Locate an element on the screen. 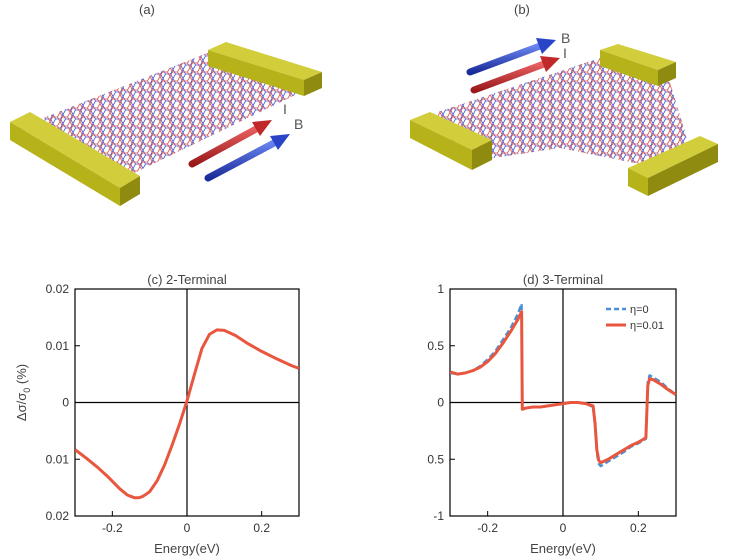 The width and height of the screenshot is (748, 558). panel-a-label: (a) is located at coordinates (147, 9).